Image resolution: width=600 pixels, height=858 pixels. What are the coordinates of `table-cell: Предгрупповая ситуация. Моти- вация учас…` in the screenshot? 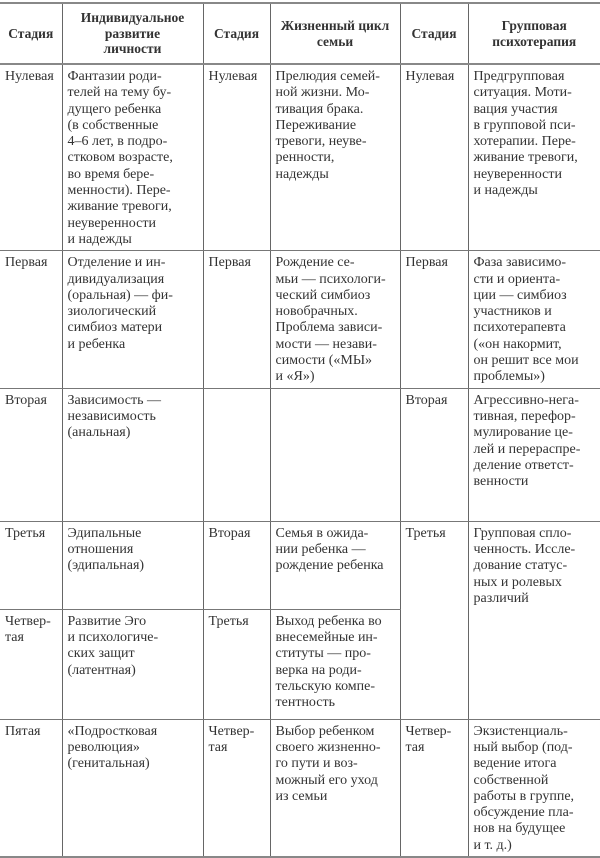 It's located at (533, 158).